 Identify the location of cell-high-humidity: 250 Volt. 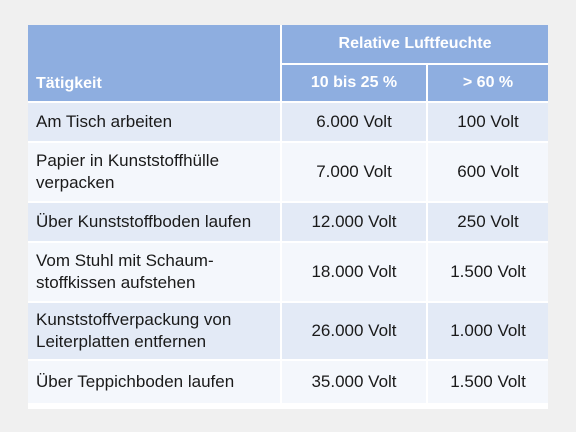
(487, 221).